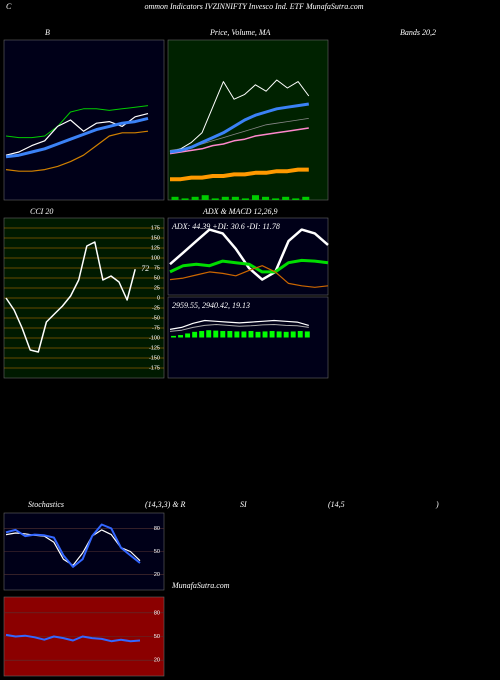  I want to click on y-tick-label: -125, so click(154, 348).